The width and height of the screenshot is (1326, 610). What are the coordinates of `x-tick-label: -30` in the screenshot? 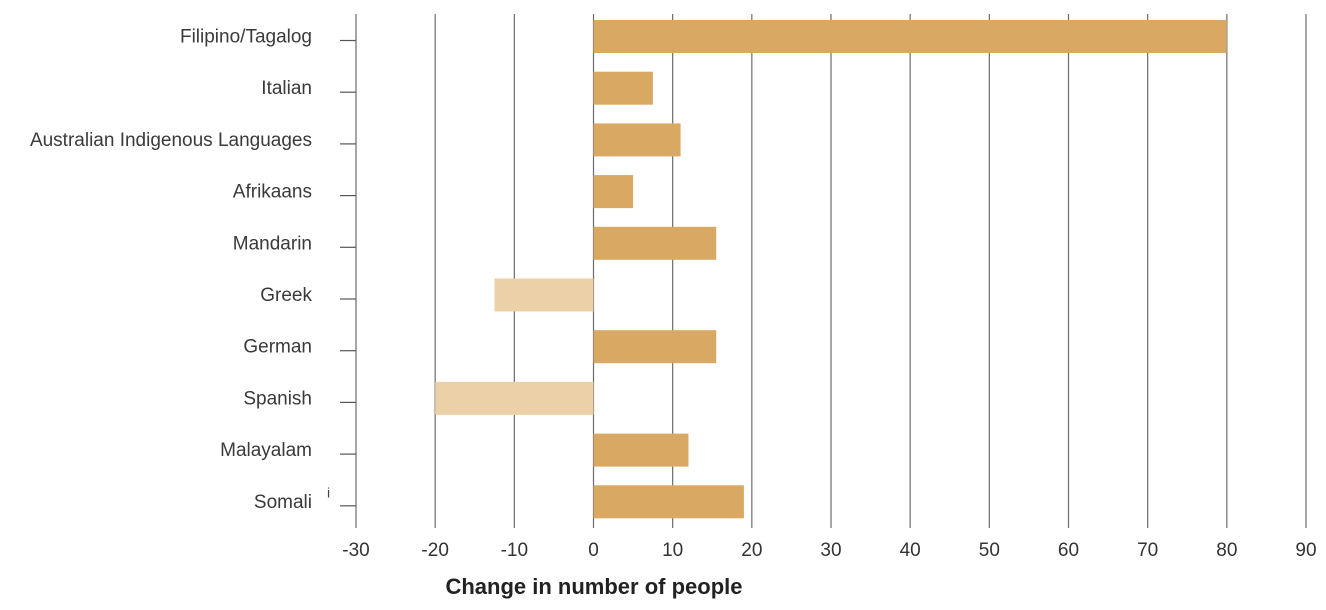 It's located at (355, 550).